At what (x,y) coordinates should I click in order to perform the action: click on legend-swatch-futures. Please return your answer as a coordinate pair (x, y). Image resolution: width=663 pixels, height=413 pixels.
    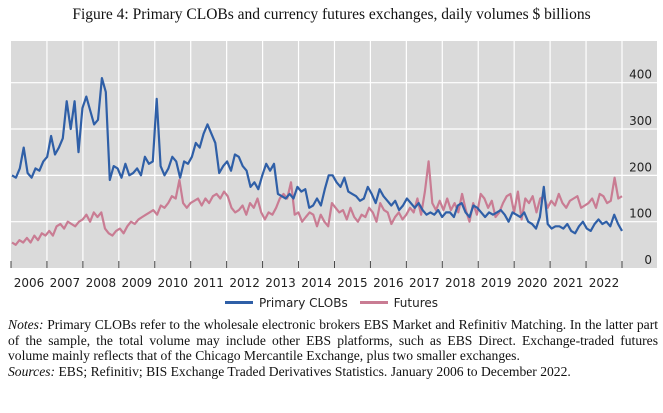
    Looking at the image, I should click on (373, 302).